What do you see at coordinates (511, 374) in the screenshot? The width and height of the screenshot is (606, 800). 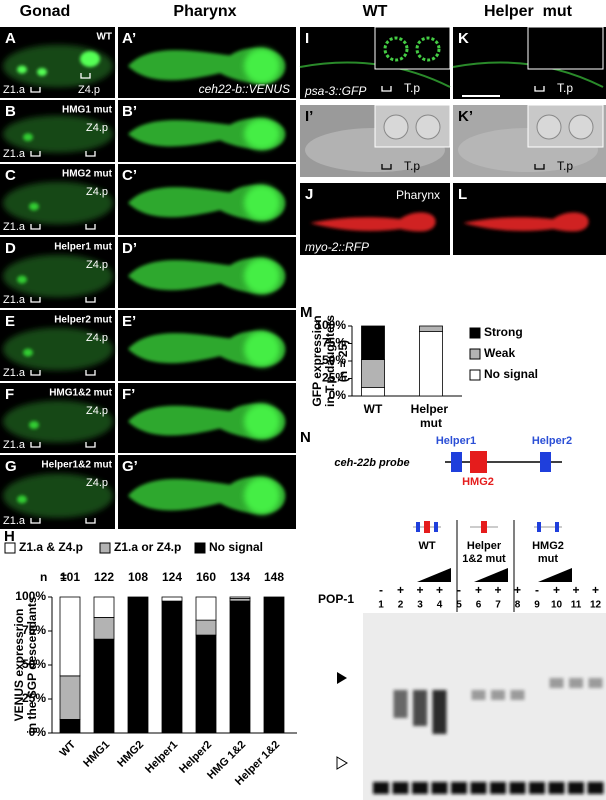 I see `legend-label: No signal` at bounding box center [511, 374].